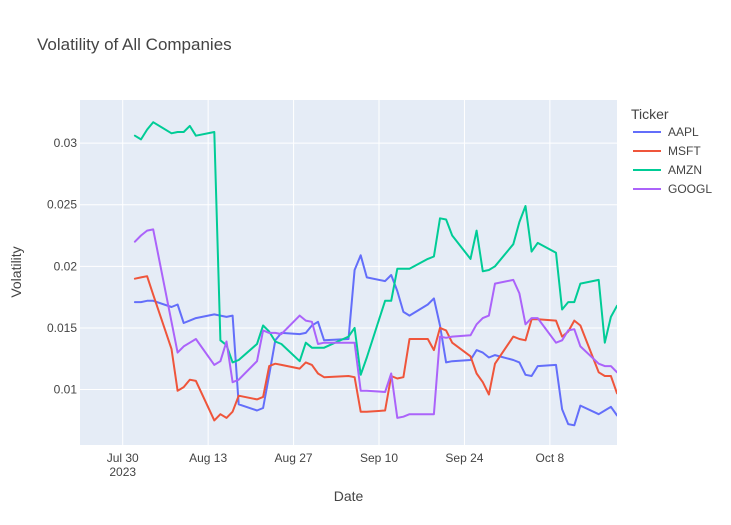 This screenshot has width=731, height=525. What do you see at coordinates (349, 496) in the screenshot?
I see `x-axis-title: Date` at bounding box center [349, 496].